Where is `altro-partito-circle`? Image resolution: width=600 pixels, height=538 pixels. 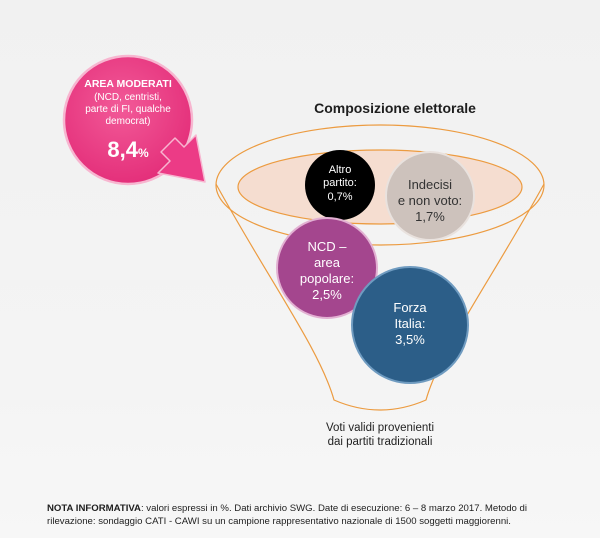
altro-partito-circle is located at coordinates (340, 185).